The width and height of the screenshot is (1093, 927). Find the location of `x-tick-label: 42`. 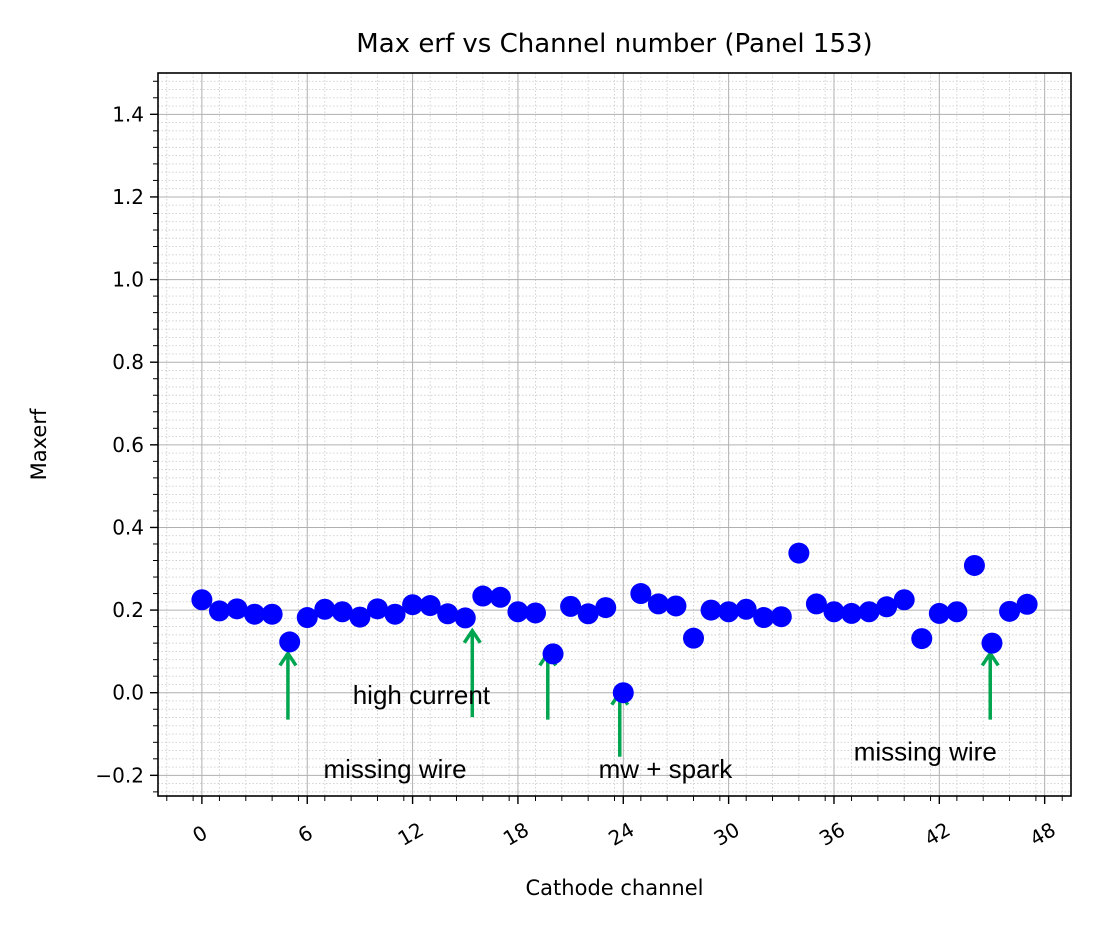

x-tick-label: 42 is located at coordinates (937, 834).